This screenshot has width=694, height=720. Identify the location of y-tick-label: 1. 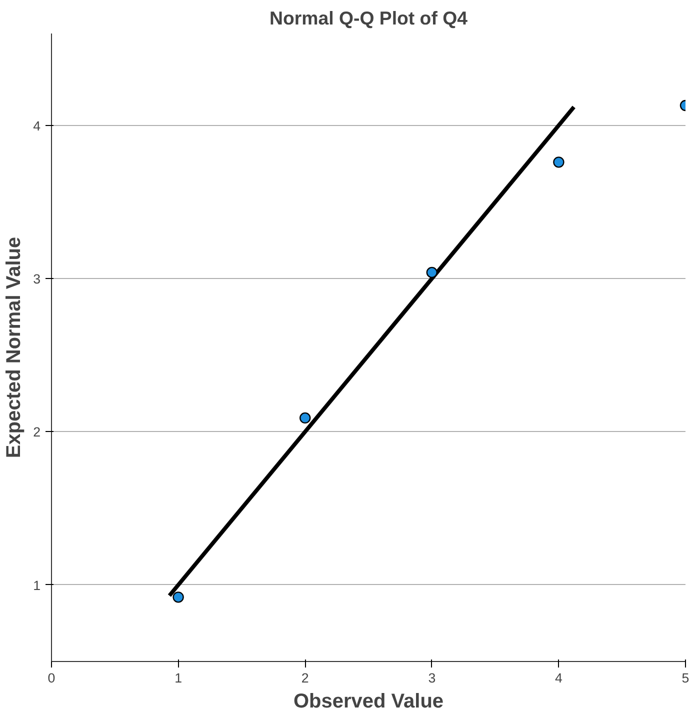
(37, 585).